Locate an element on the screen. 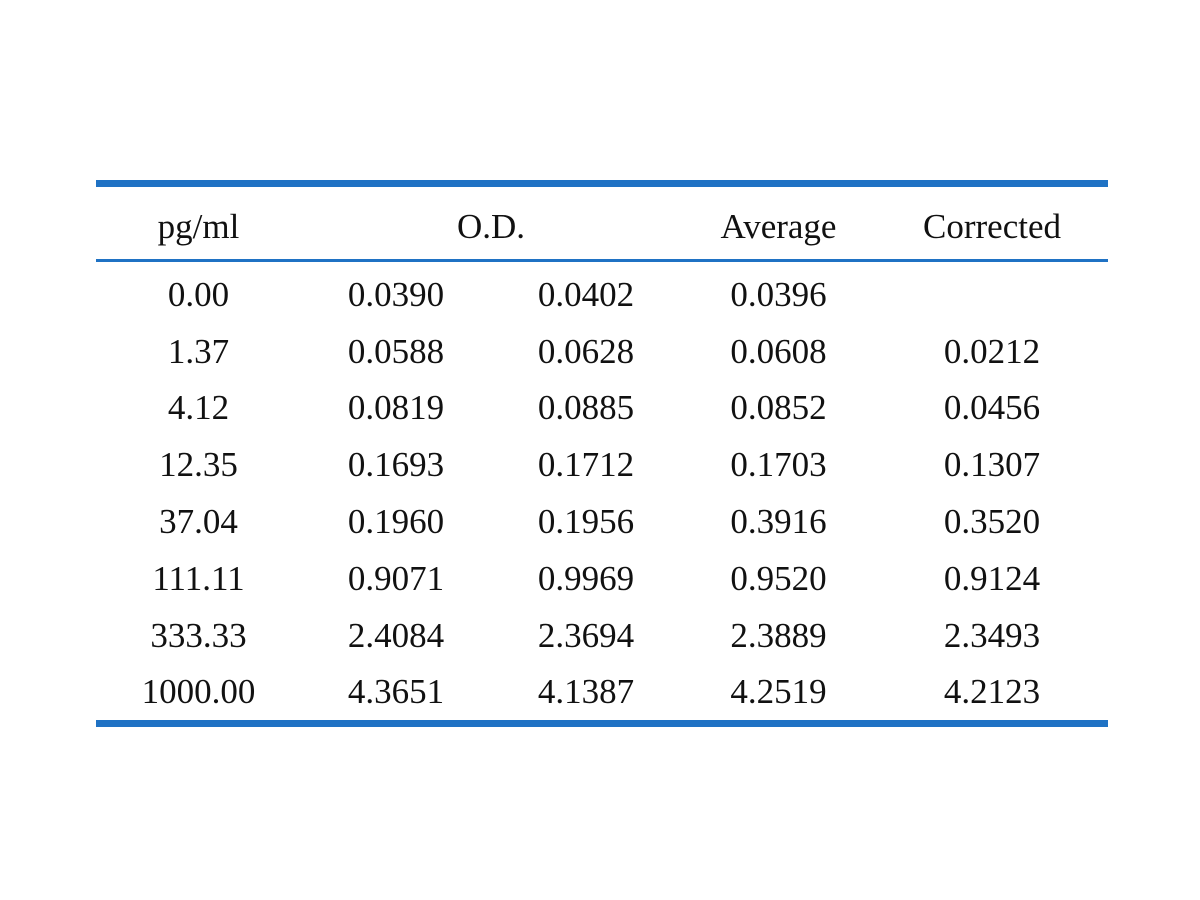  table-row: 111.11 0.9071 0.9969 0.9520 0.9124 is located at coordinates (602, 578).